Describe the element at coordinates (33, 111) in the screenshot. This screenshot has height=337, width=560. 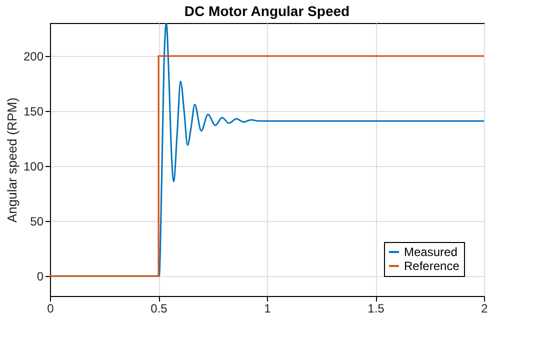
I see `y-tick-label: 150` at that location.